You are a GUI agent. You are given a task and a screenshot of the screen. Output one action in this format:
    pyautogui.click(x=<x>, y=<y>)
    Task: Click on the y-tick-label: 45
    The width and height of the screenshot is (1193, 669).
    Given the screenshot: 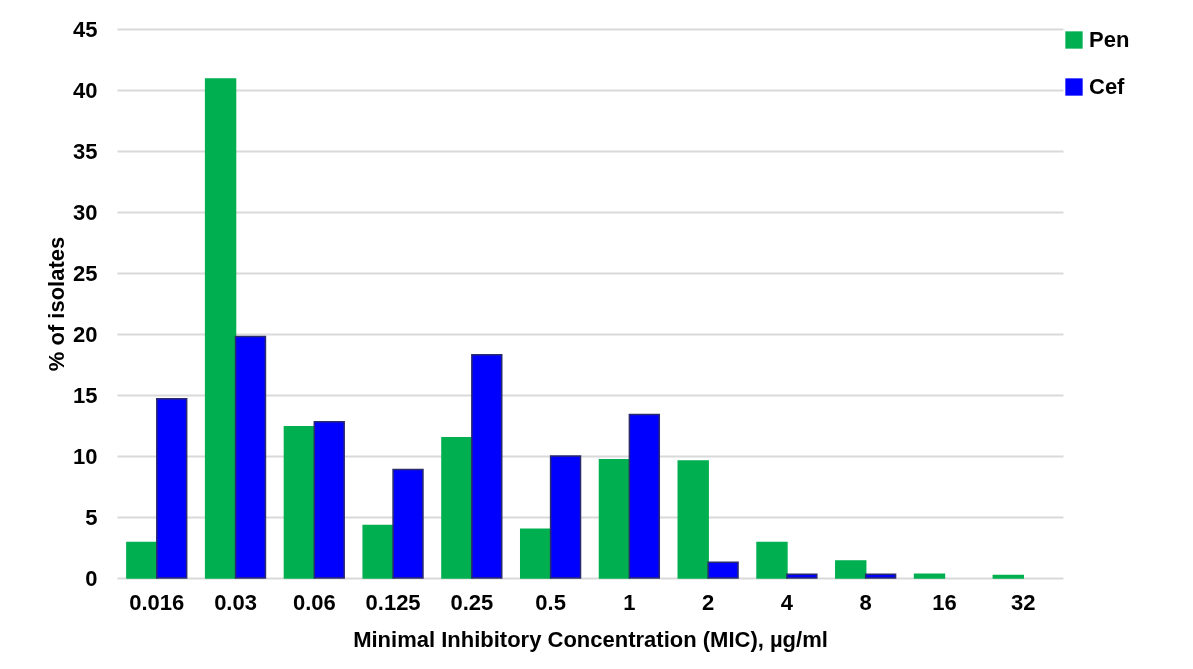 What is the action you would take?
    pyautogui.click(x=85, y=29)
    